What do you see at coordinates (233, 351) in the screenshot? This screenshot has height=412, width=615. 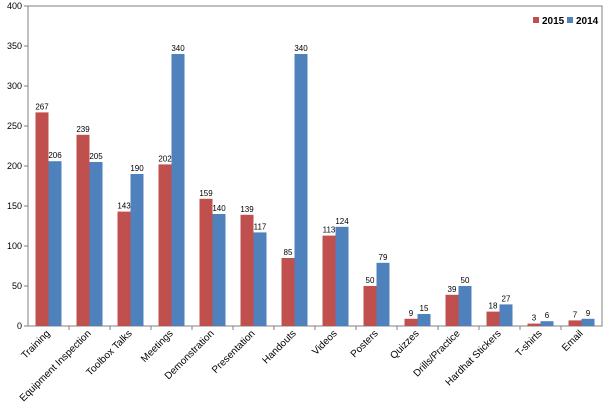 I see `x-tick-label: Presentation` at bounding box center [233, 351].